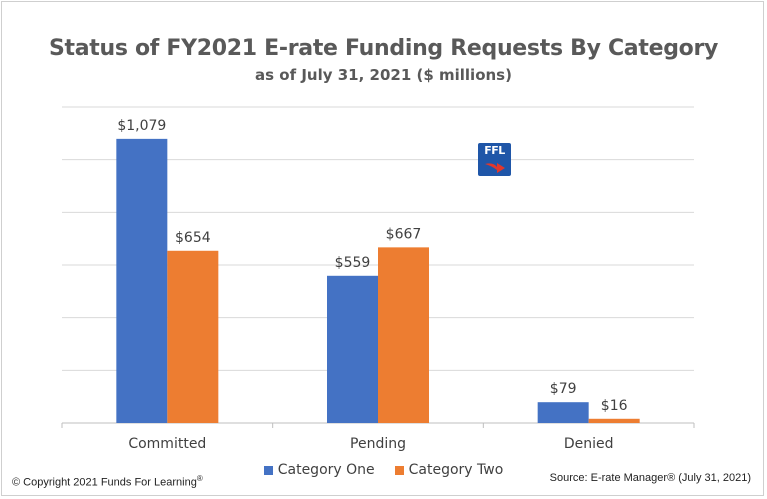  What do you see at coordinates (167, 444) in the screenshot?
I see `x-tick-label: Committed` at bounding box center [167, 444].